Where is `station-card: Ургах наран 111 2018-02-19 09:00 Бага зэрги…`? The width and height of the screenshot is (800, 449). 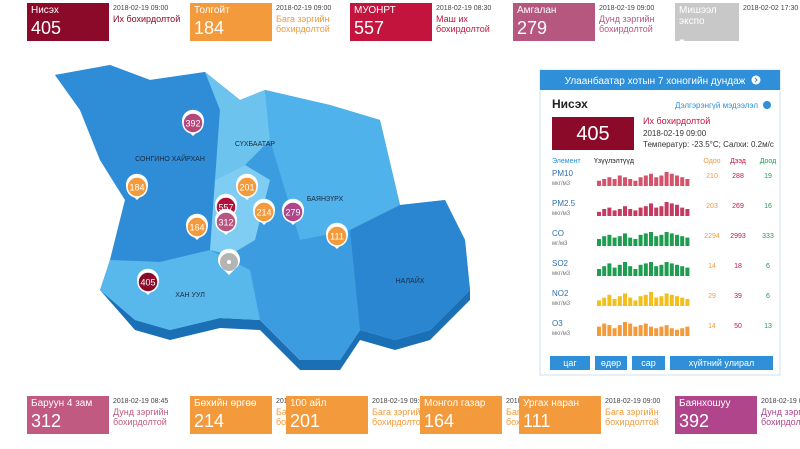
station-card: Ургах наран 111 2018-02-19 09:00 Бага зэрги… is located at coordinates (603, 416).